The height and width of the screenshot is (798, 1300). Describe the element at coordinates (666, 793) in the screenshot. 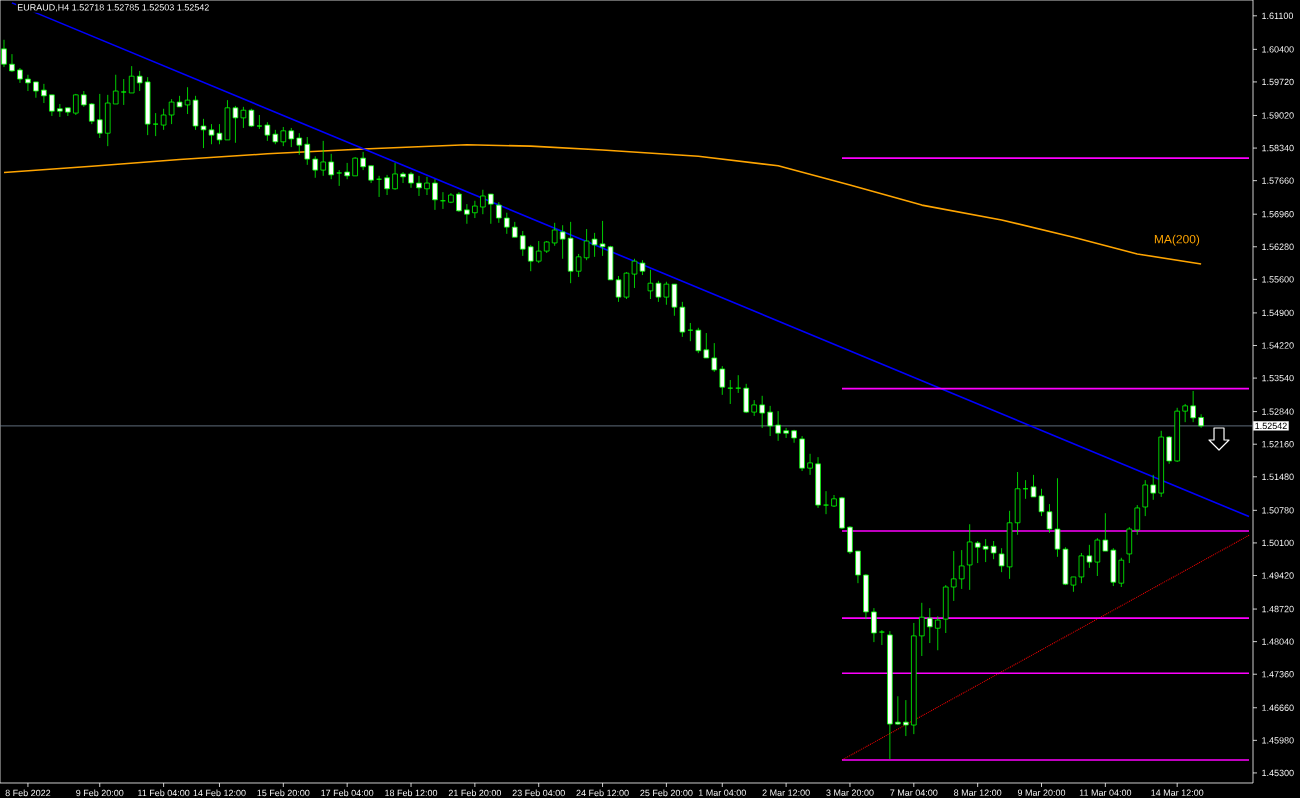

I see `x-tick-label: 25 Feb 20:00` at that location.